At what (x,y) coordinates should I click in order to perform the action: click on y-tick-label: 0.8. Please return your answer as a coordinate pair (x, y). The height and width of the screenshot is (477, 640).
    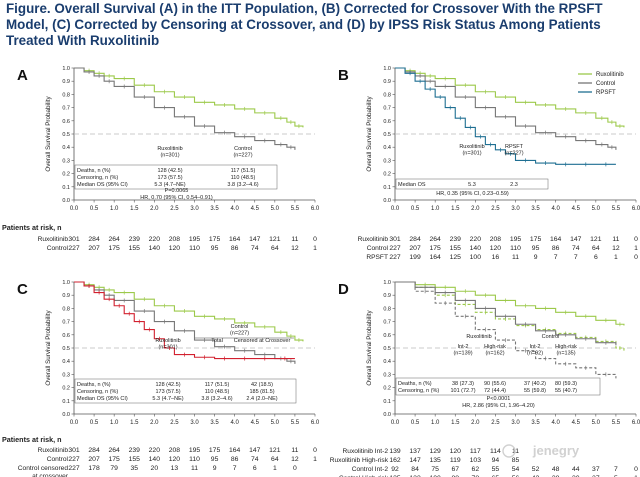
    Looking at the image, I should click on (66, 309).